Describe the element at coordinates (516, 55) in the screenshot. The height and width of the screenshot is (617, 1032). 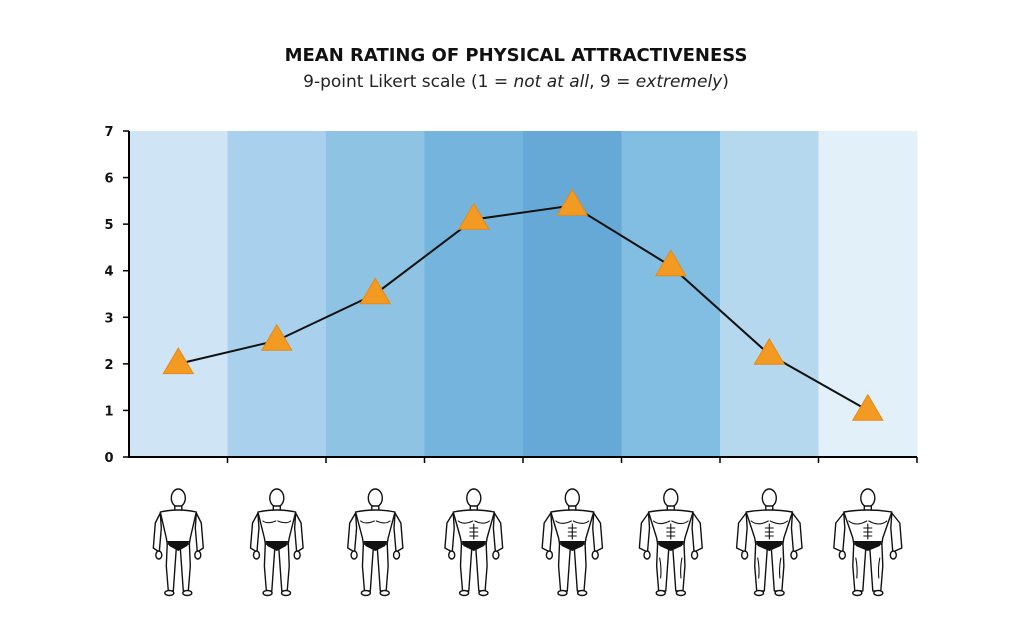
I see `chart-title: MEAN RATING OF PHYSICAL ATTRACTIVENESS` at that location.